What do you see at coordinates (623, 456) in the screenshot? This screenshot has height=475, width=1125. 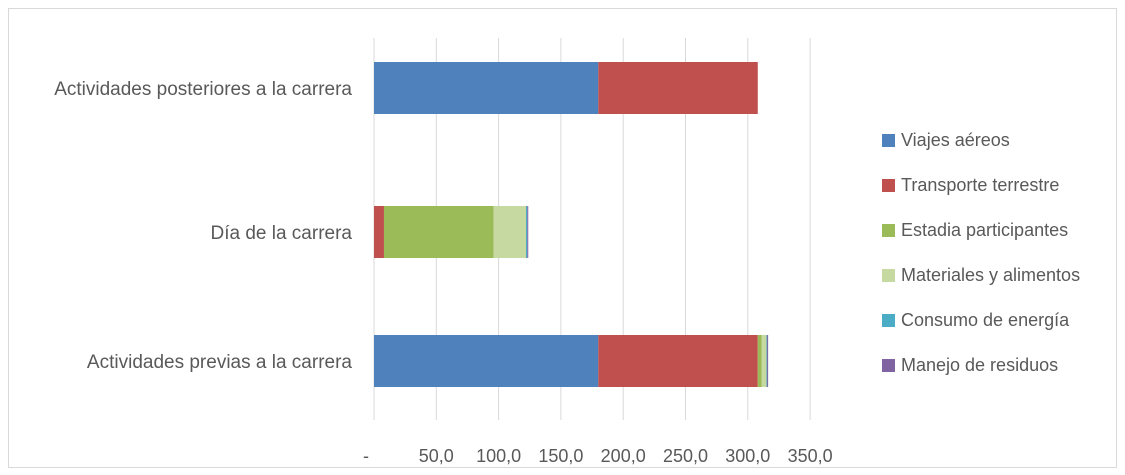 I see `x-tick-label-4: 200,0` at bounding box center [623, 456].